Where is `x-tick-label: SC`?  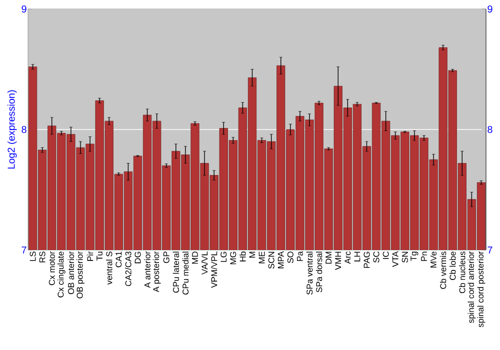
x-tick-label: SC is located at coordinates (376, 257).